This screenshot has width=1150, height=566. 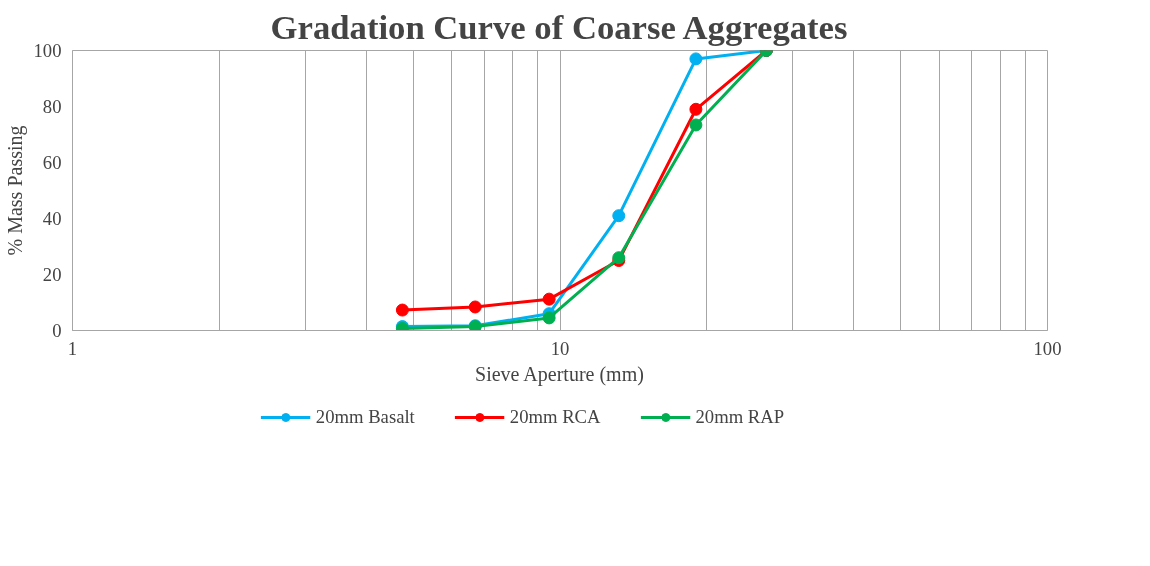 I want to click on x-tick-label: 100, so click(x=1047, y=348).